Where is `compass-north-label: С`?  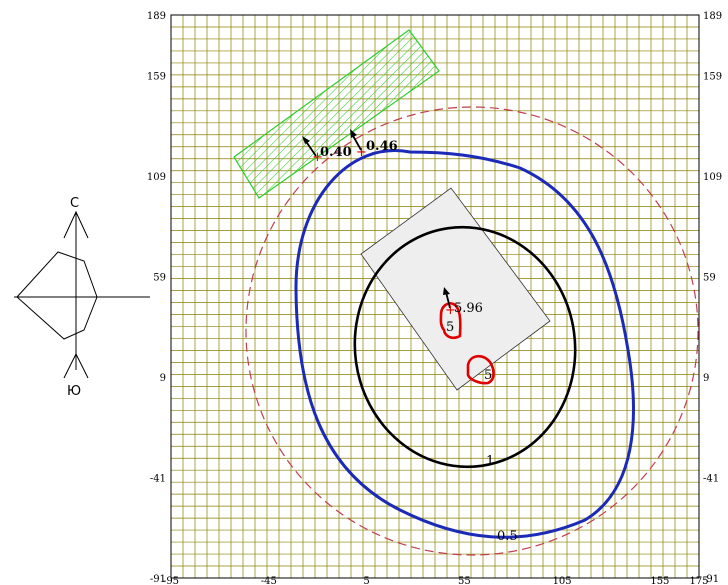 compass-north-label: С is located at coordinates (74, 203).